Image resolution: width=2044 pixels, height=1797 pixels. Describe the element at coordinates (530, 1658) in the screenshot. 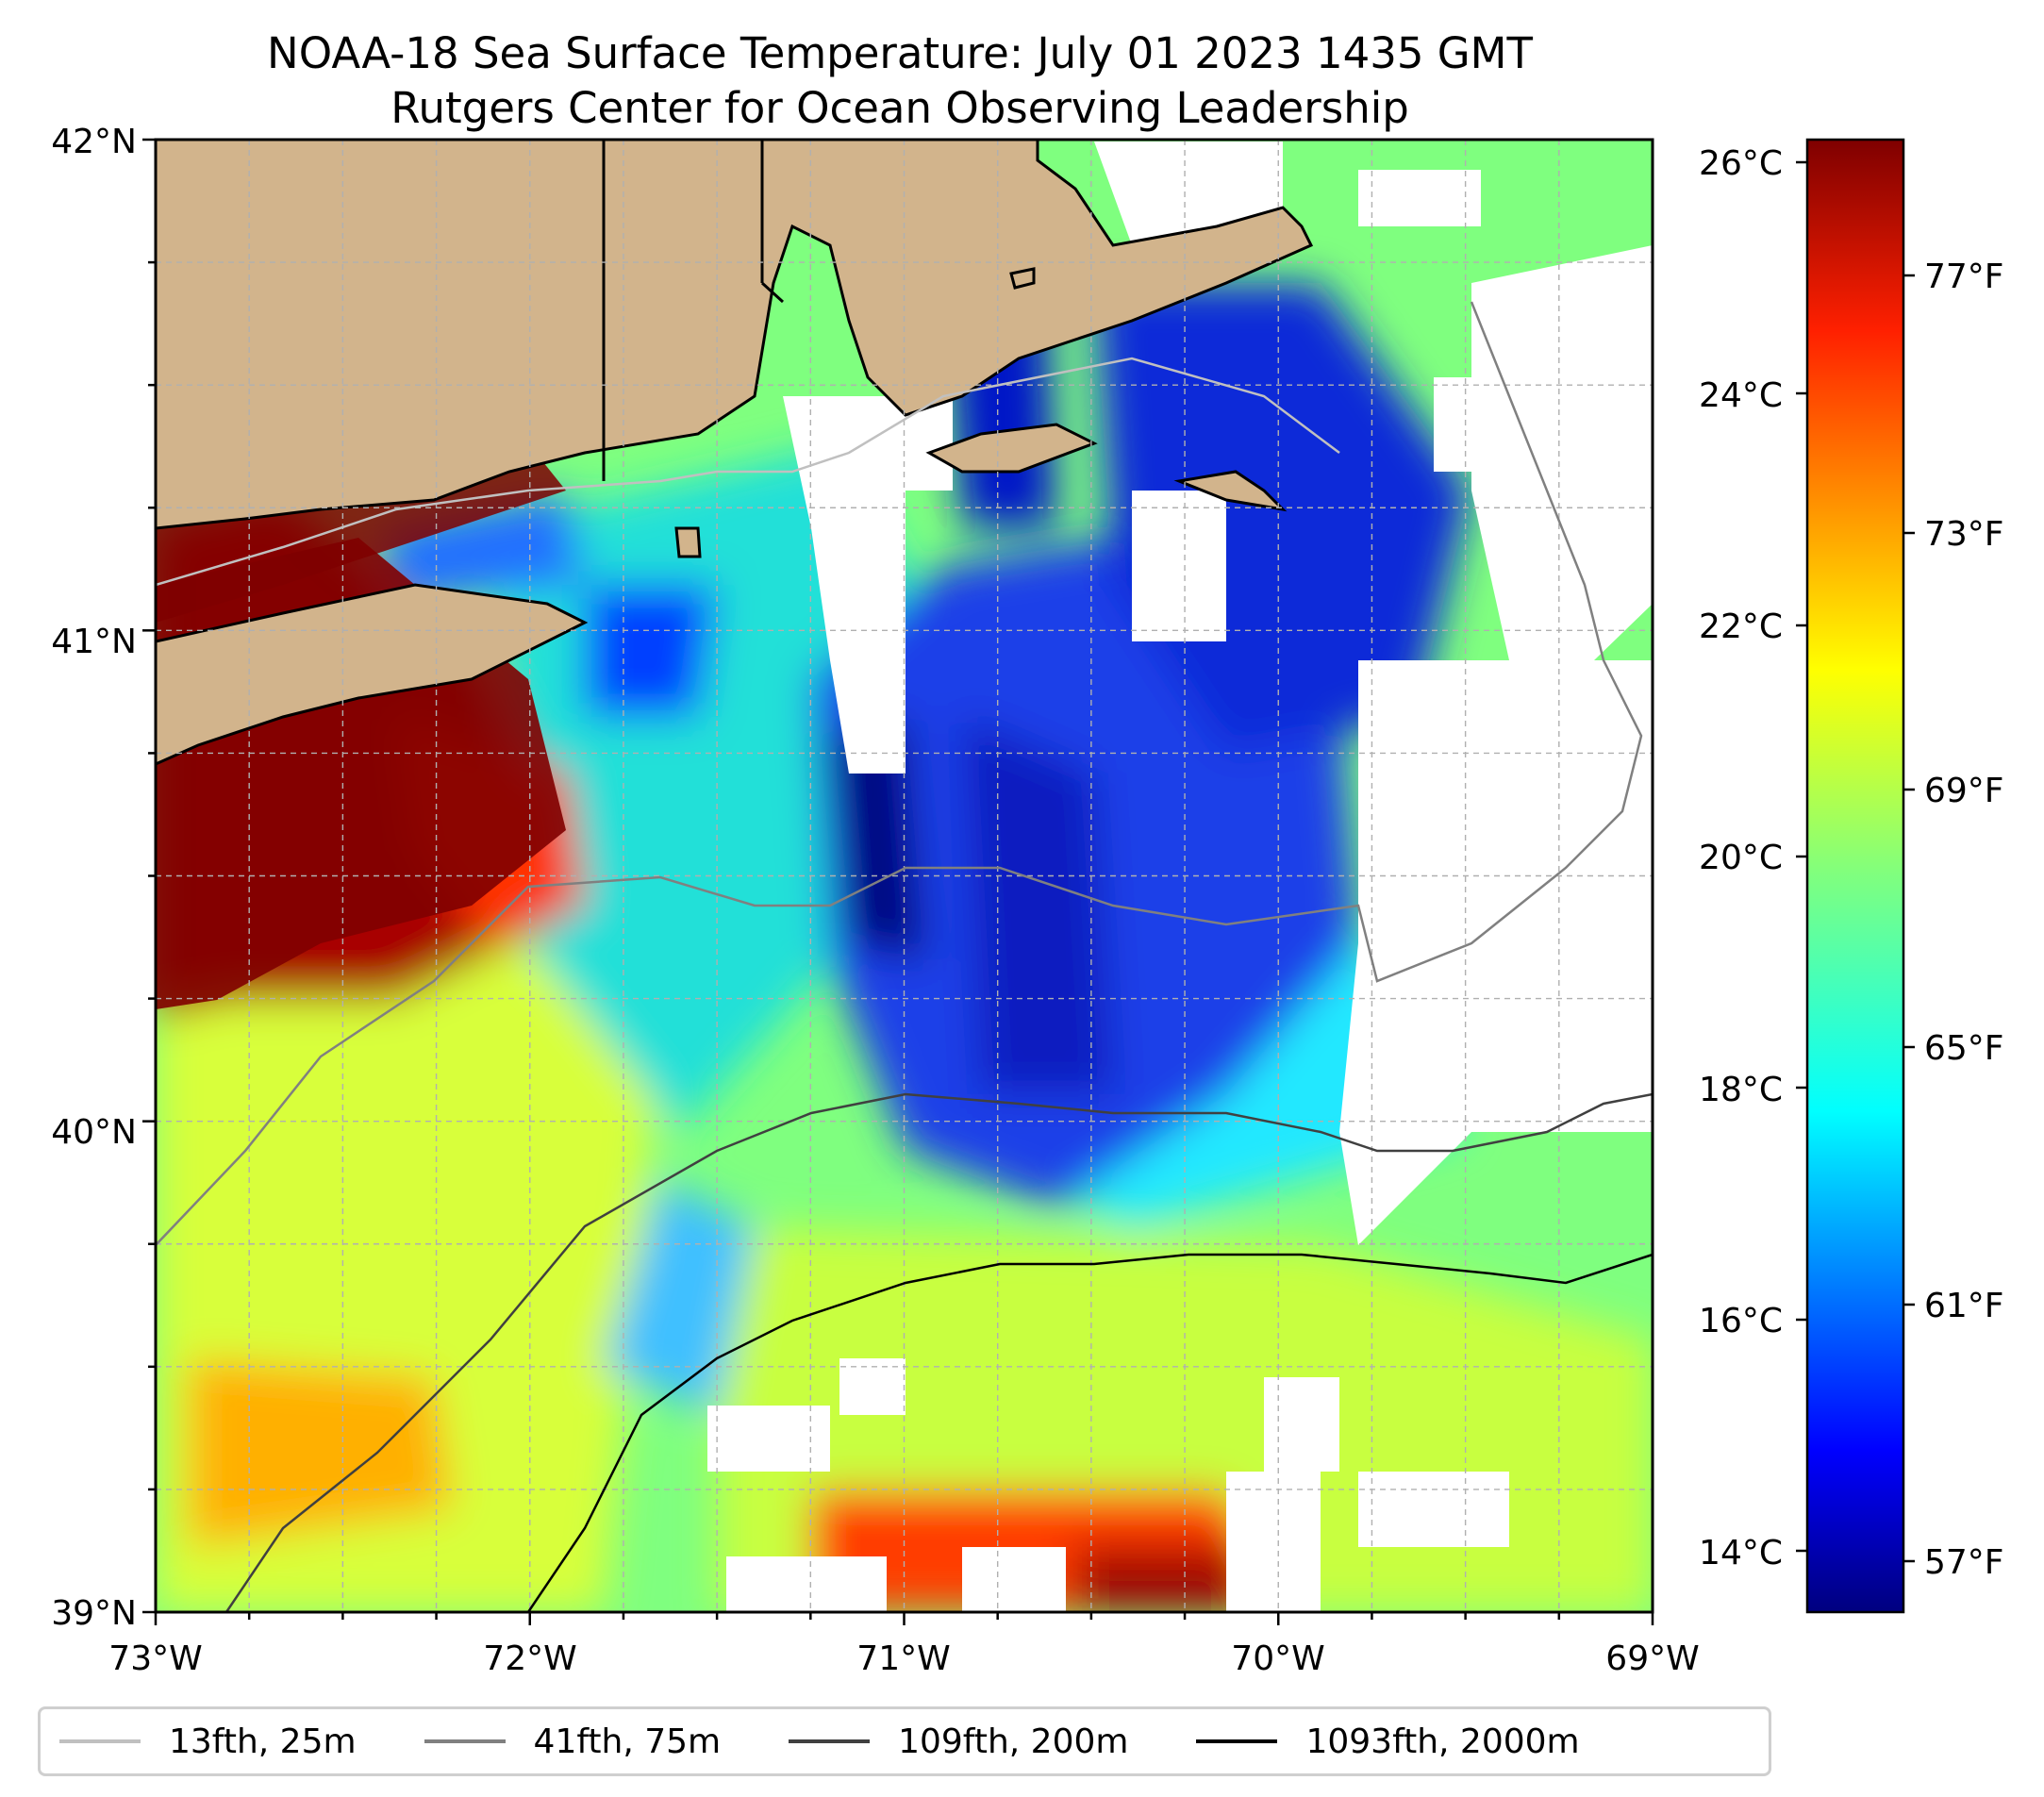

I see `lon-tick-72w: 72°W` at that location.